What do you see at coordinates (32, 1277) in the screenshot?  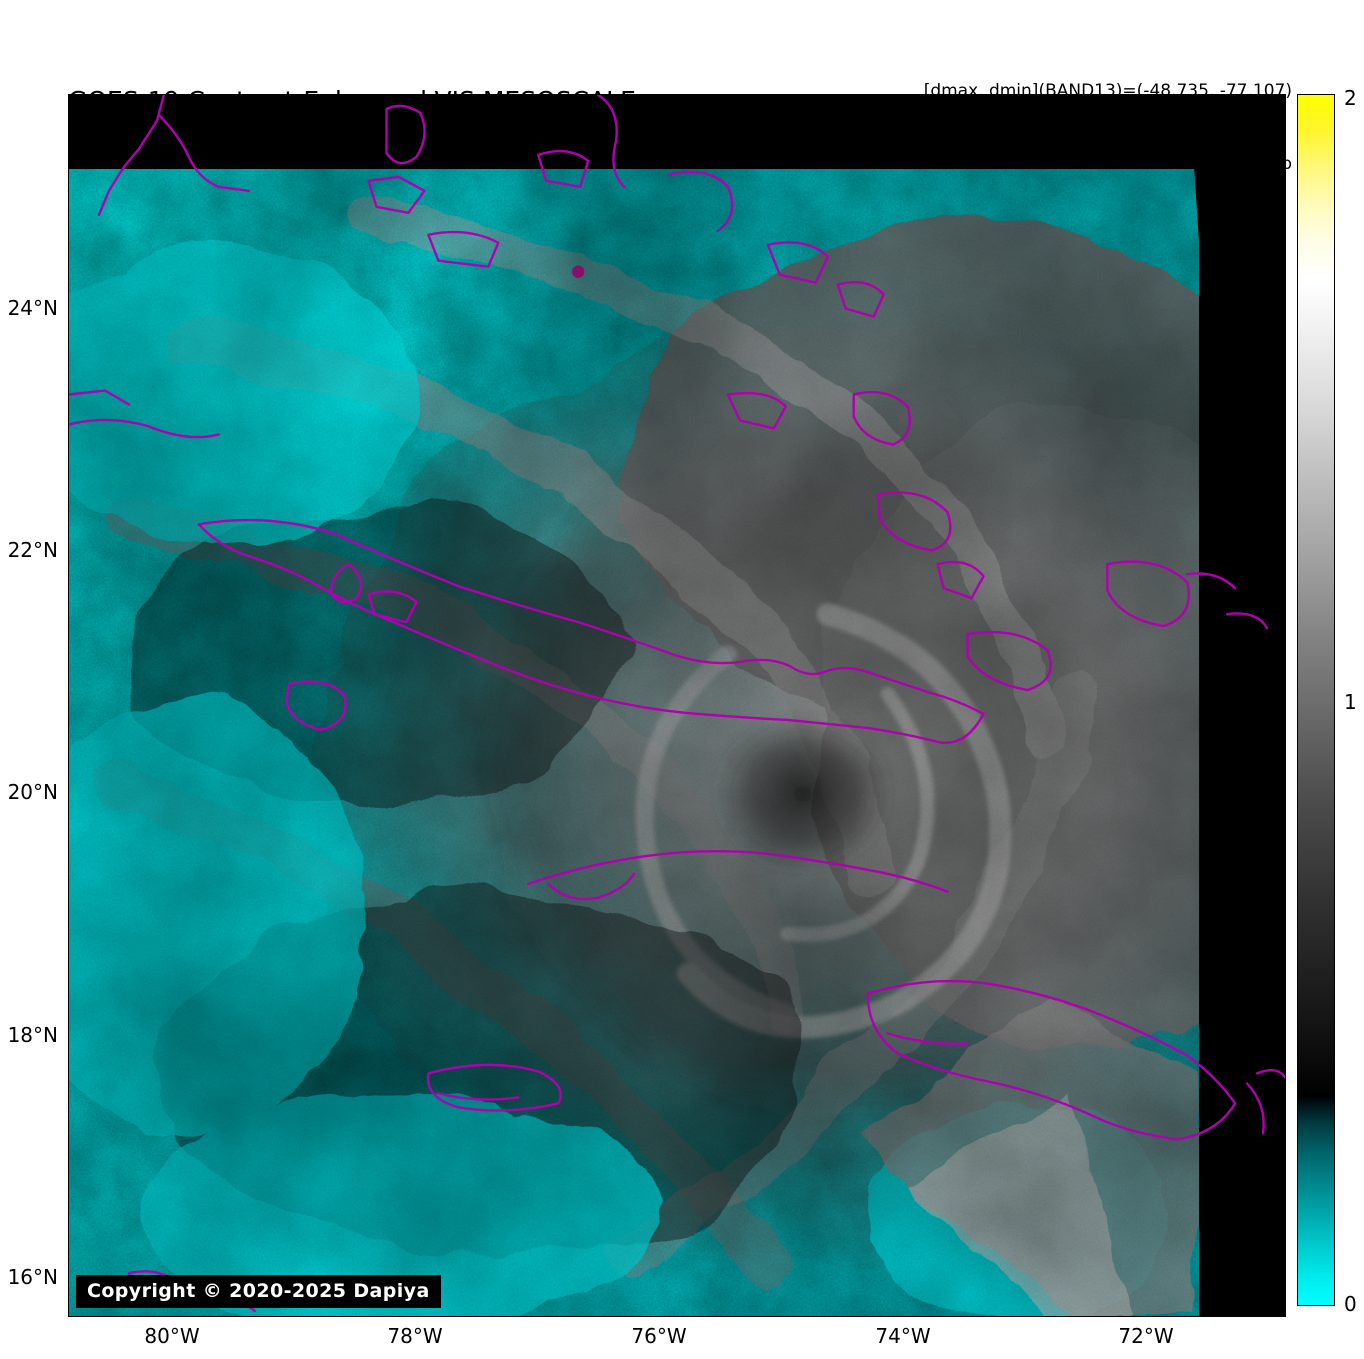 I see `y-tick-label: 16°N` at bounding box center [32, 1277].